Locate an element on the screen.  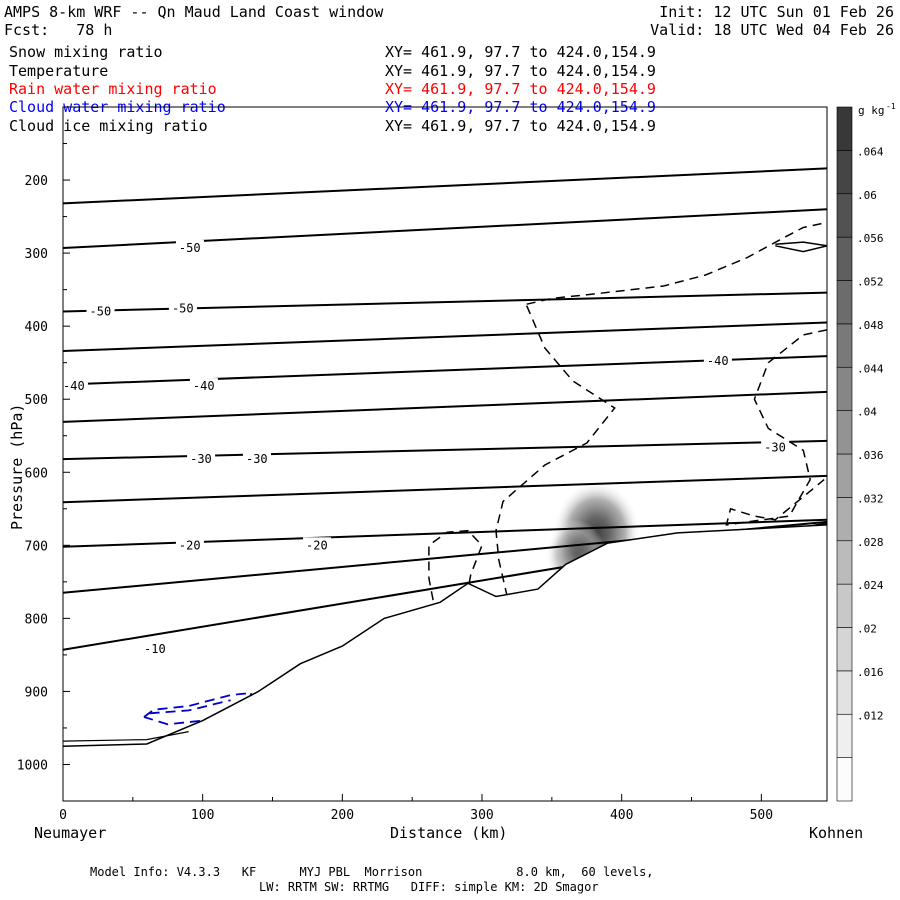
legend-label-snow: Snow mixing ratio is located at coordinates (86, 52).